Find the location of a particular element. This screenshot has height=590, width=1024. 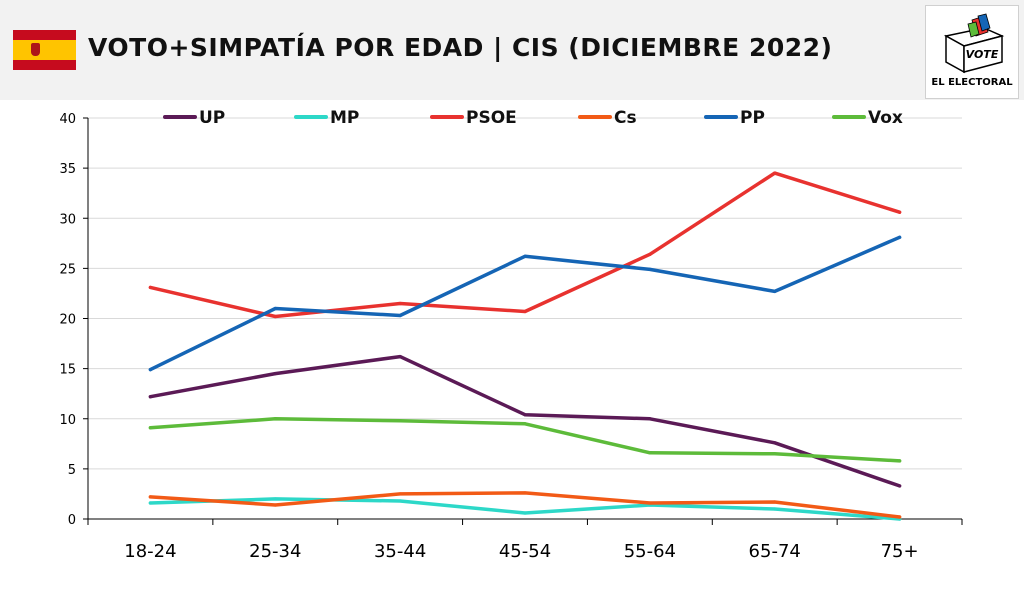

y-tick-label: 25 is located at coordinates (67, 269).